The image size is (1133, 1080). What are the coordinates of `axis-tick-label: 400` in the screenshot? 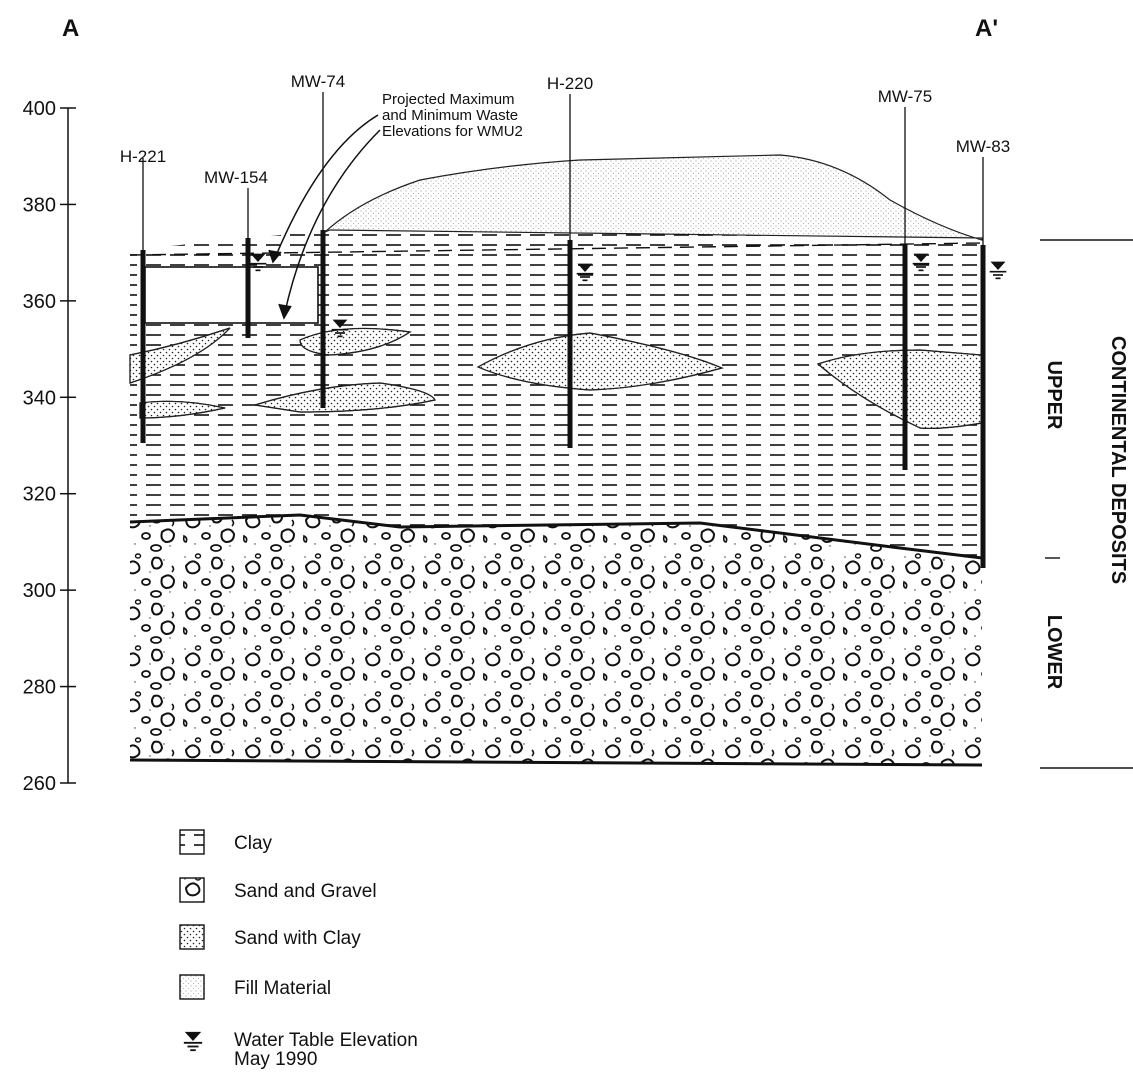 It's located at (39, 109).